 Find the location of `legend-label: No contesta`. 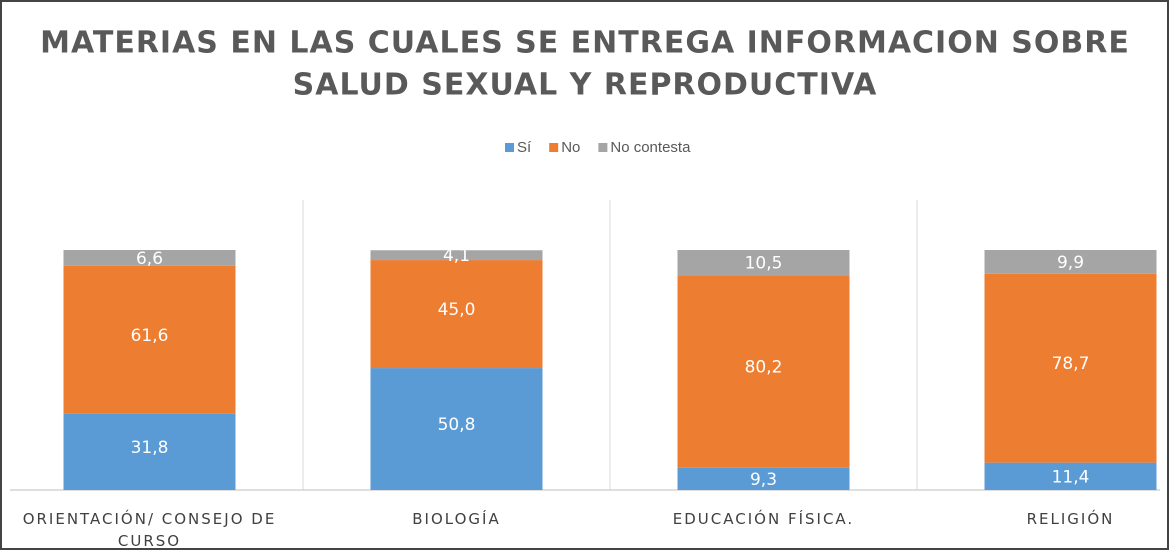

legend-label: No contesta is located at coordinates (650, 147).